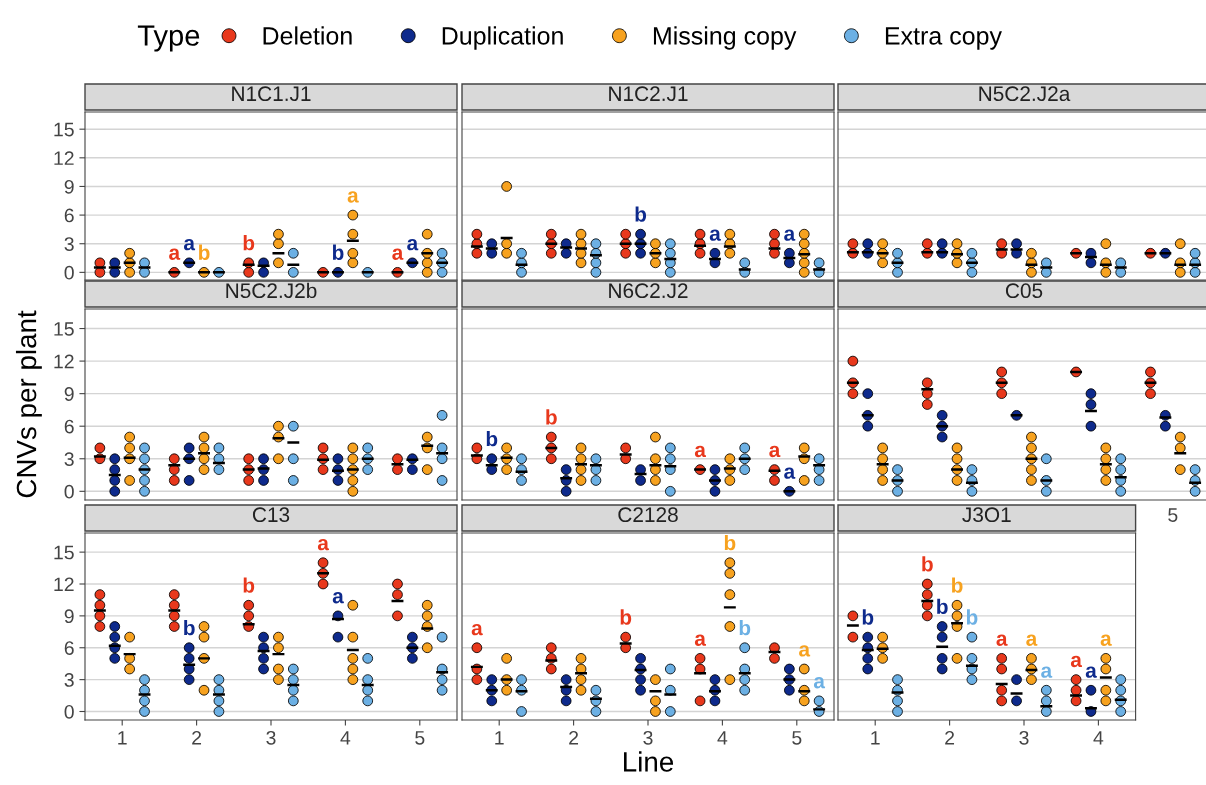 The image size is (1206, 785). What do you see at coordinates (28, 404) in the screenshot?
I see `y-axis-title: CNVs per plant` at bounding box center [28, 404].